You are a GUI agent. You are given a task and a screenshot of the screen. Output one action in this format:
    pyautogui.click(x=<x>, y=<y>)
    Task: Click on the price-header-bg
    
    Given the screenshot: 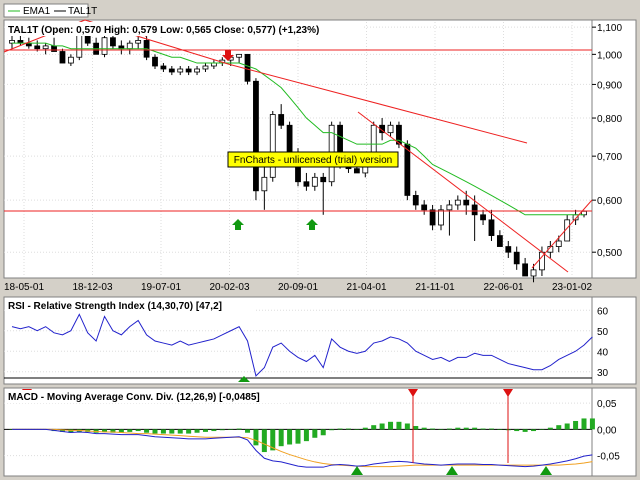 What is the action you would take?
    pyautogui.click(x=184, y=29)
    